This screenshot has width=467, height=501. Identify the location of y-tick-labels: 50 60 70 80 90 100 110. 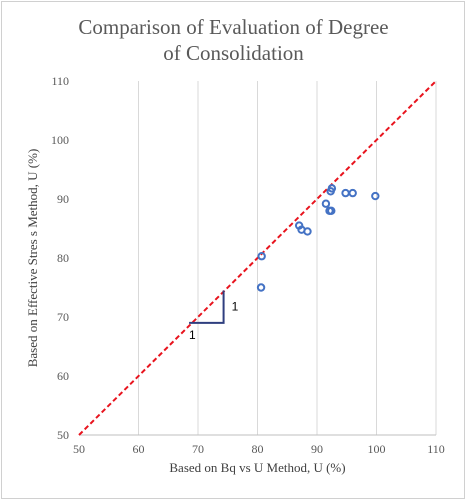
(60, 258).